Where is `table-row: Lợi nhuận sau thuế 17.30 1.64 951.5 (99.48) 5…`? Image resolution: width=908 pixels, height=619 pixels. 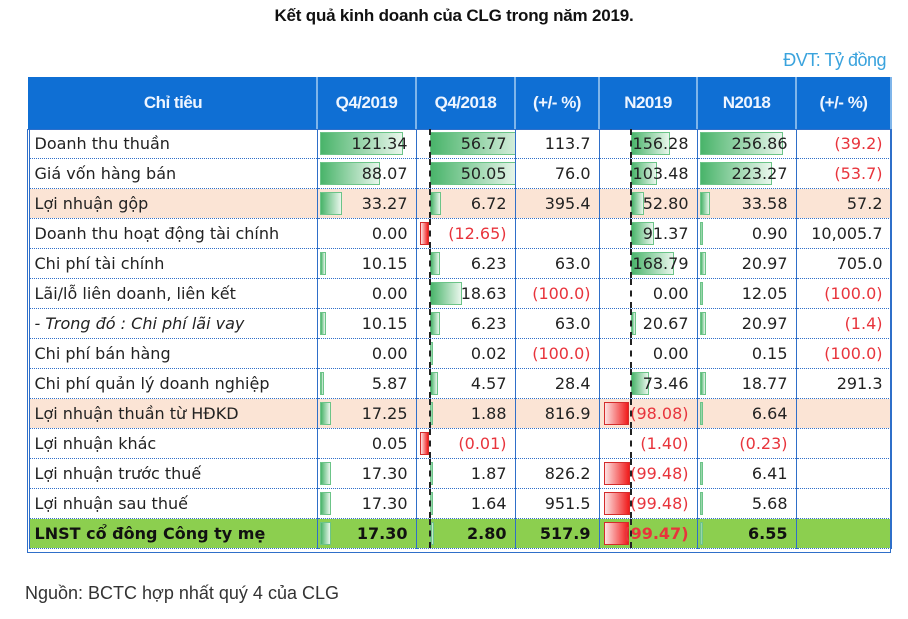 table-row: Lợi nhuận sau thuế 17.30 1.64 951.5 (99.48) 5… is located at coordinates (460, 503).